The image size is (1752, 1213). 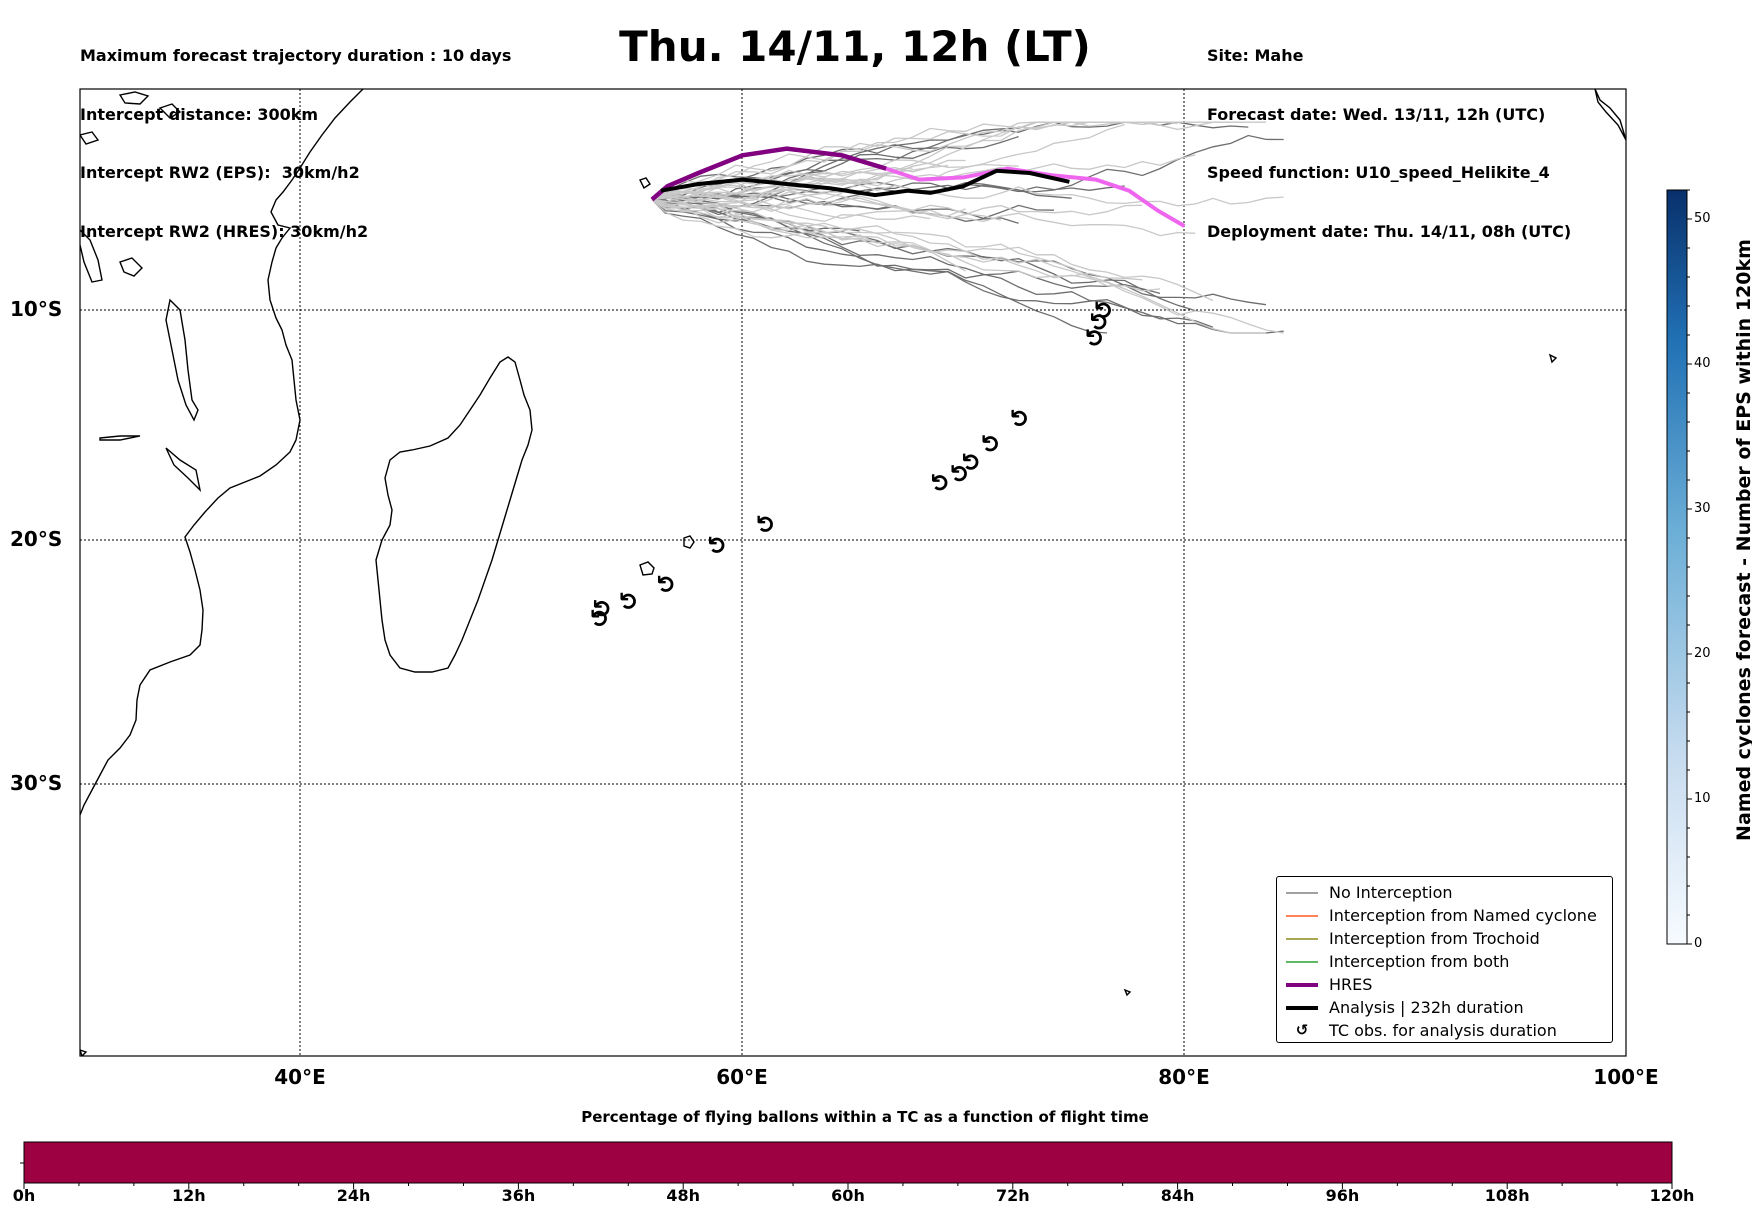 I want to click on legend-item-tc-obs: ↺ TC obs. for analysis duration, so click(x=1444, y=1030).